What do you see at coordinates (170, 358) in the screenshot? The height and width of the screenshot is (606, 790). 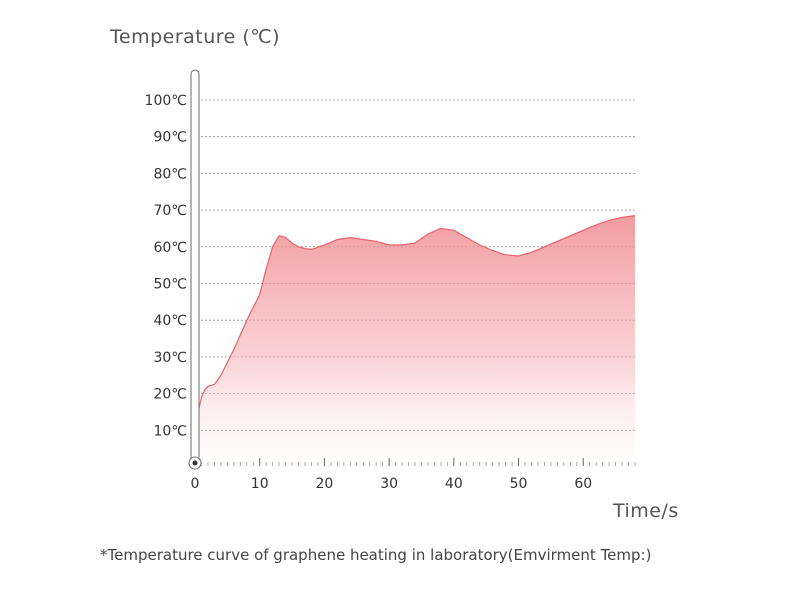 I see `y-tick-label: 30℃` at bounding box center [170, 358].